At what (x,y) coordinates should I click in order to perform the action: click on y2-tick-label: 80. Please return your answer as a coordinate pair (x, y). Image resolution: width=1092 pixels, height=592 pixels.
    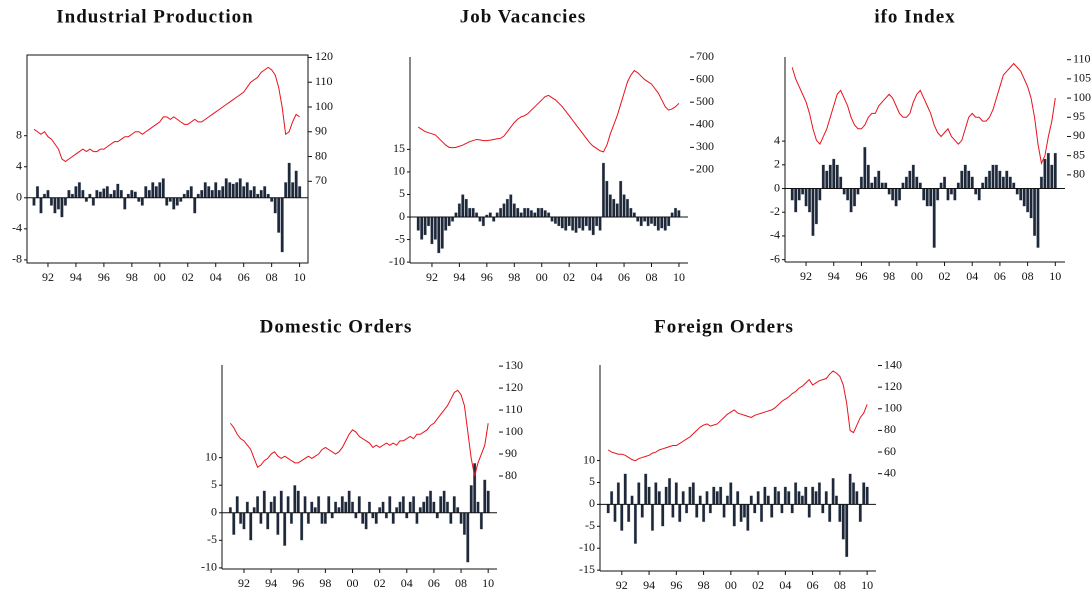
    Looking at the image, I should click on (1079, 174).